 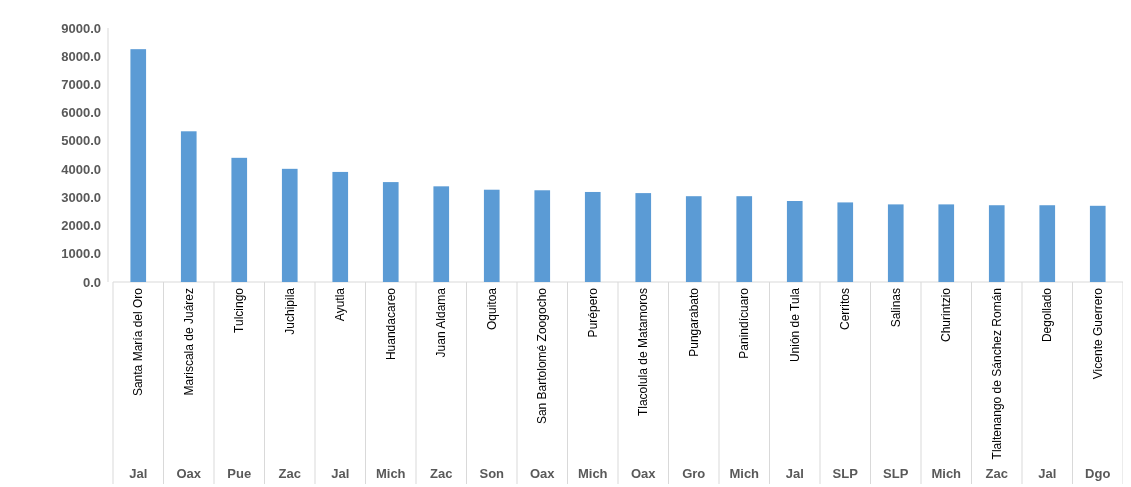 I want to click on x-tick-label: Panindícuaro, so click(x=744, y=323).